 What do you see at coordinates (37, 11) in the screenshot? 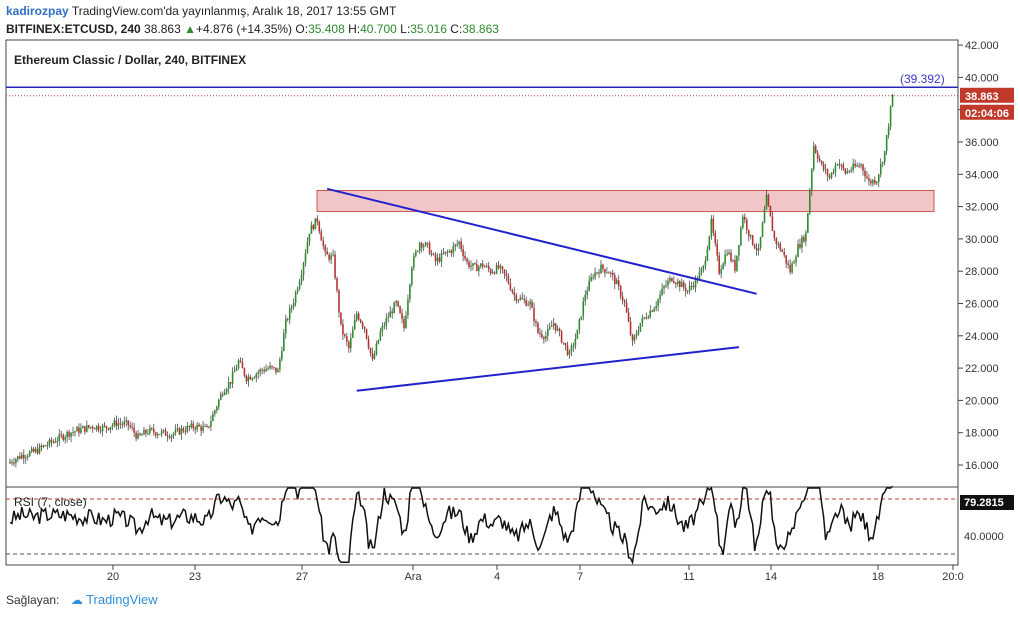
I see `author-name: kadirozpay` at bounding box center [37, 11].